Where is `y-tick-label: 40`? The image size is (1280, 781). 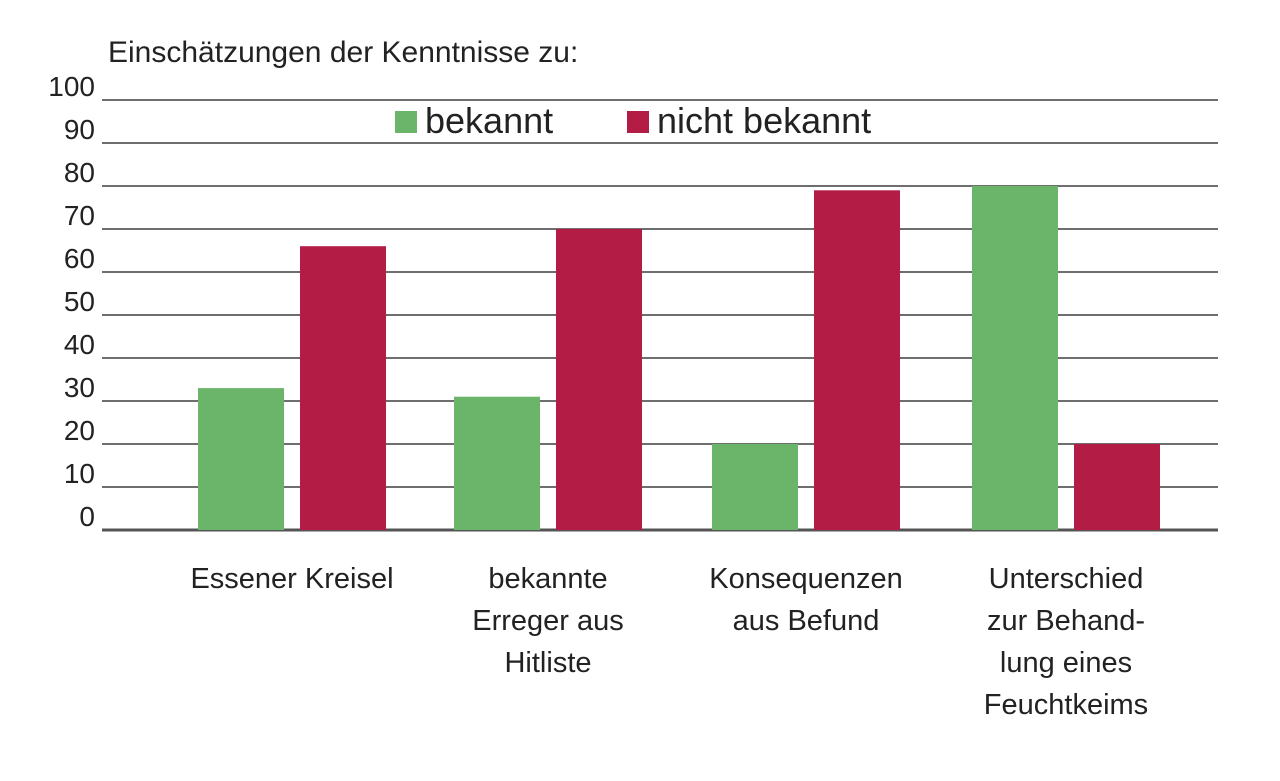 y-tick-label: 40 is located at coordinates (79, 344).